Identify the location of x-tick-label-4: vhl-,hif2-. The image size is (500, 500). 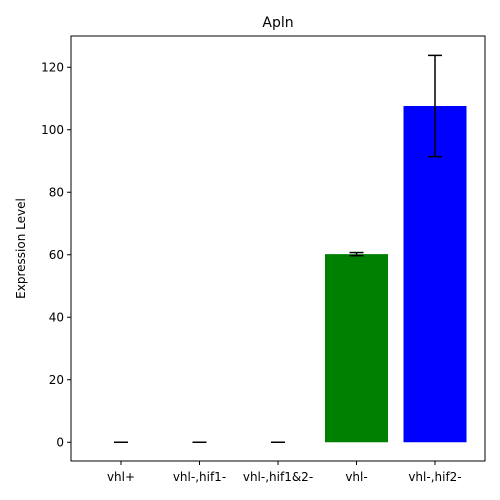
(434, 477).